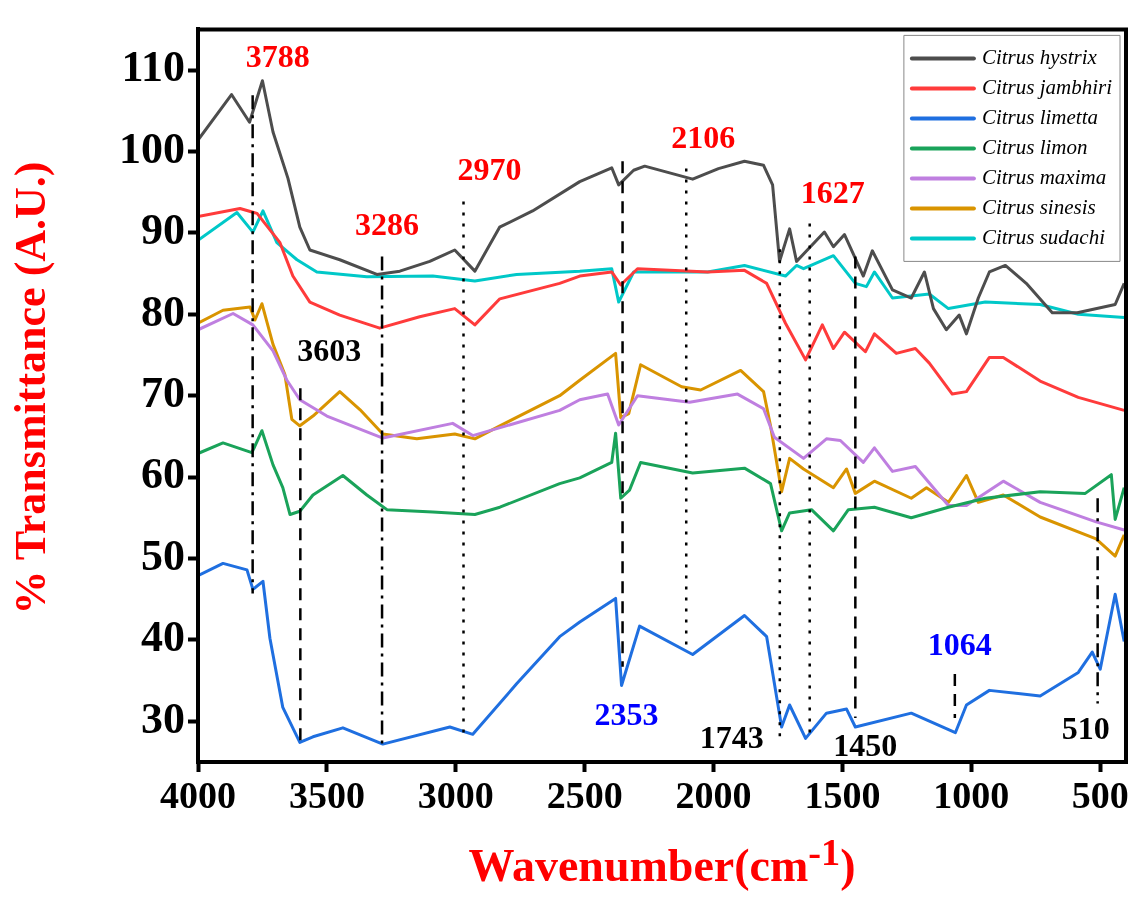 The width and height of the screenshot is (1136, 909). Describe the element at coordinates (662, 861) in the screenshot. I see `x-axis-title: Wavenumber(cm$^{-1}$)` at that location.